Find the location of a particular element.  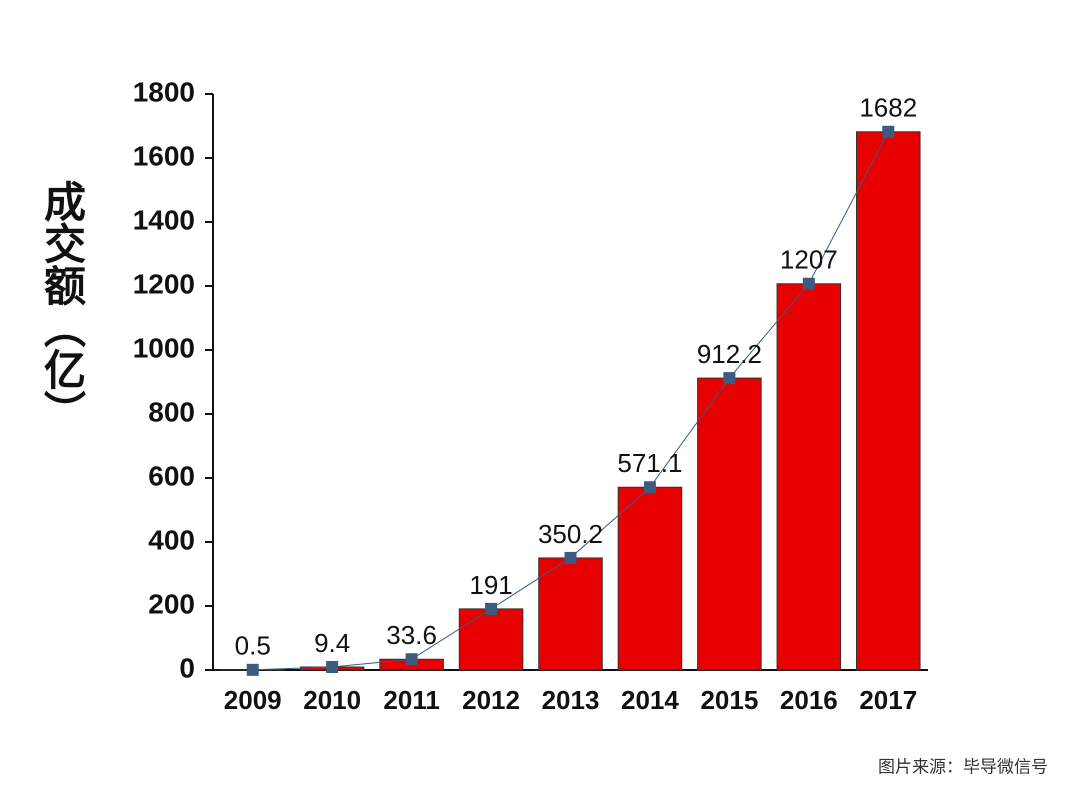

x-tick-label: 2011 is located at coordinates (411, 700).